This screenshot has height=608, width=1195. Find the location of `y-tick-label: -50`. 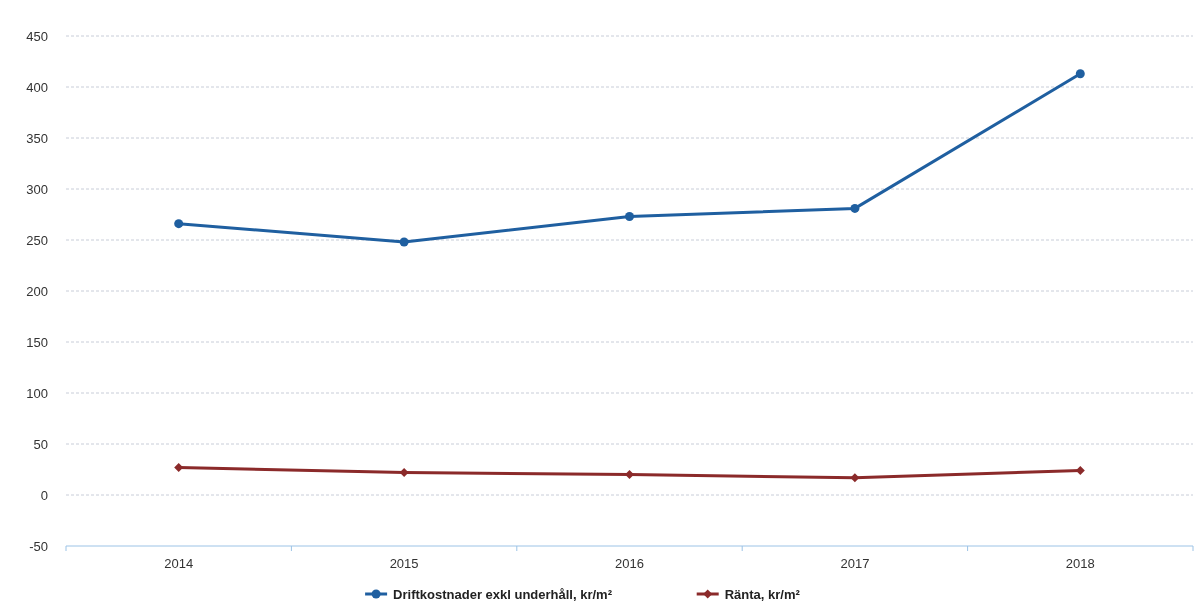

y-tick-label: -50 is located at coordinates (38, 546).